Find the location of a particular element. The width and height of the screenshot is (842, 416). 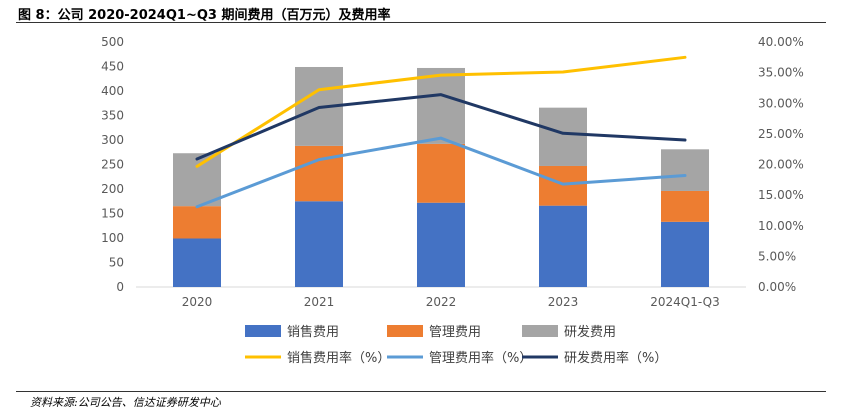

y-right-tick-label: 0.00% is located at coordinates (777, 287).